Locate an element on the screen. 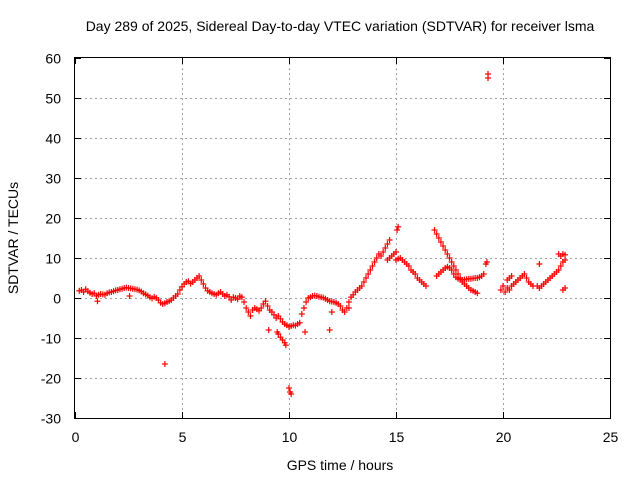 The width and height of the screenshot is (640, 485). y-tick-label: -30 is located at coordinates (51, 419).